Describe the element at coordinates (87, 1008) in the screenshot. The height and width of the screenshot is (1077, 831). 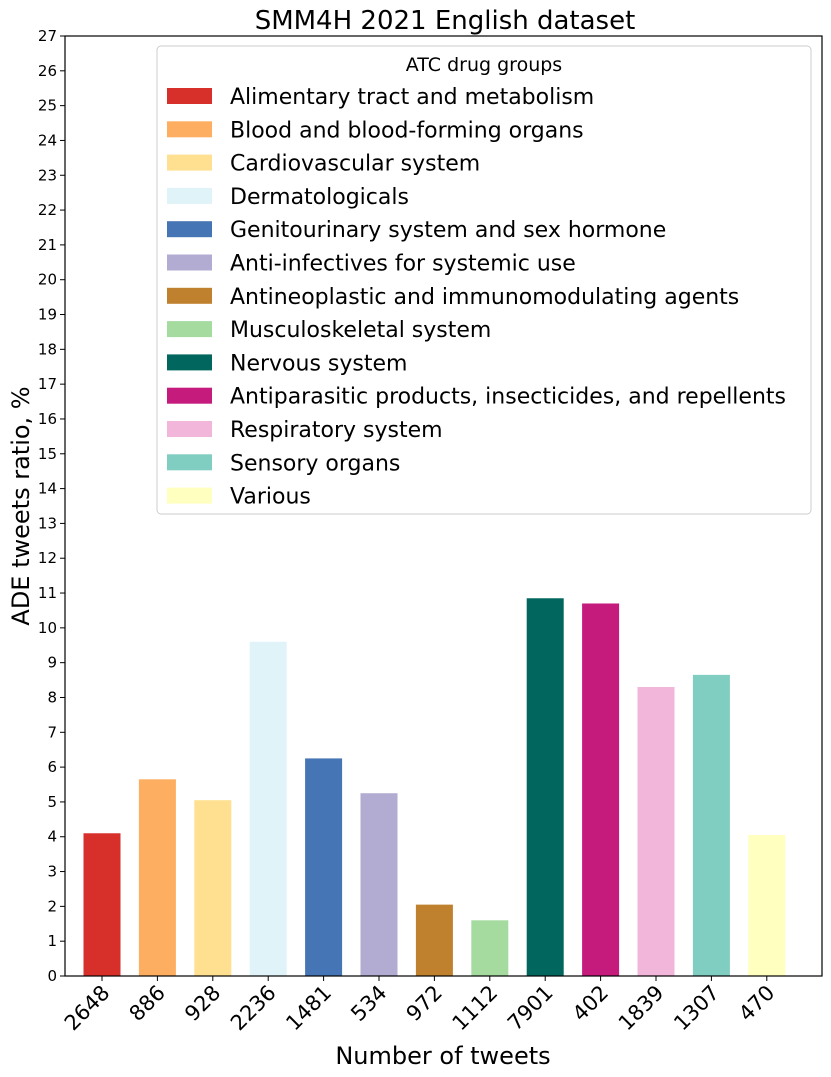
I see `x-tick-label: 2648` at that location.